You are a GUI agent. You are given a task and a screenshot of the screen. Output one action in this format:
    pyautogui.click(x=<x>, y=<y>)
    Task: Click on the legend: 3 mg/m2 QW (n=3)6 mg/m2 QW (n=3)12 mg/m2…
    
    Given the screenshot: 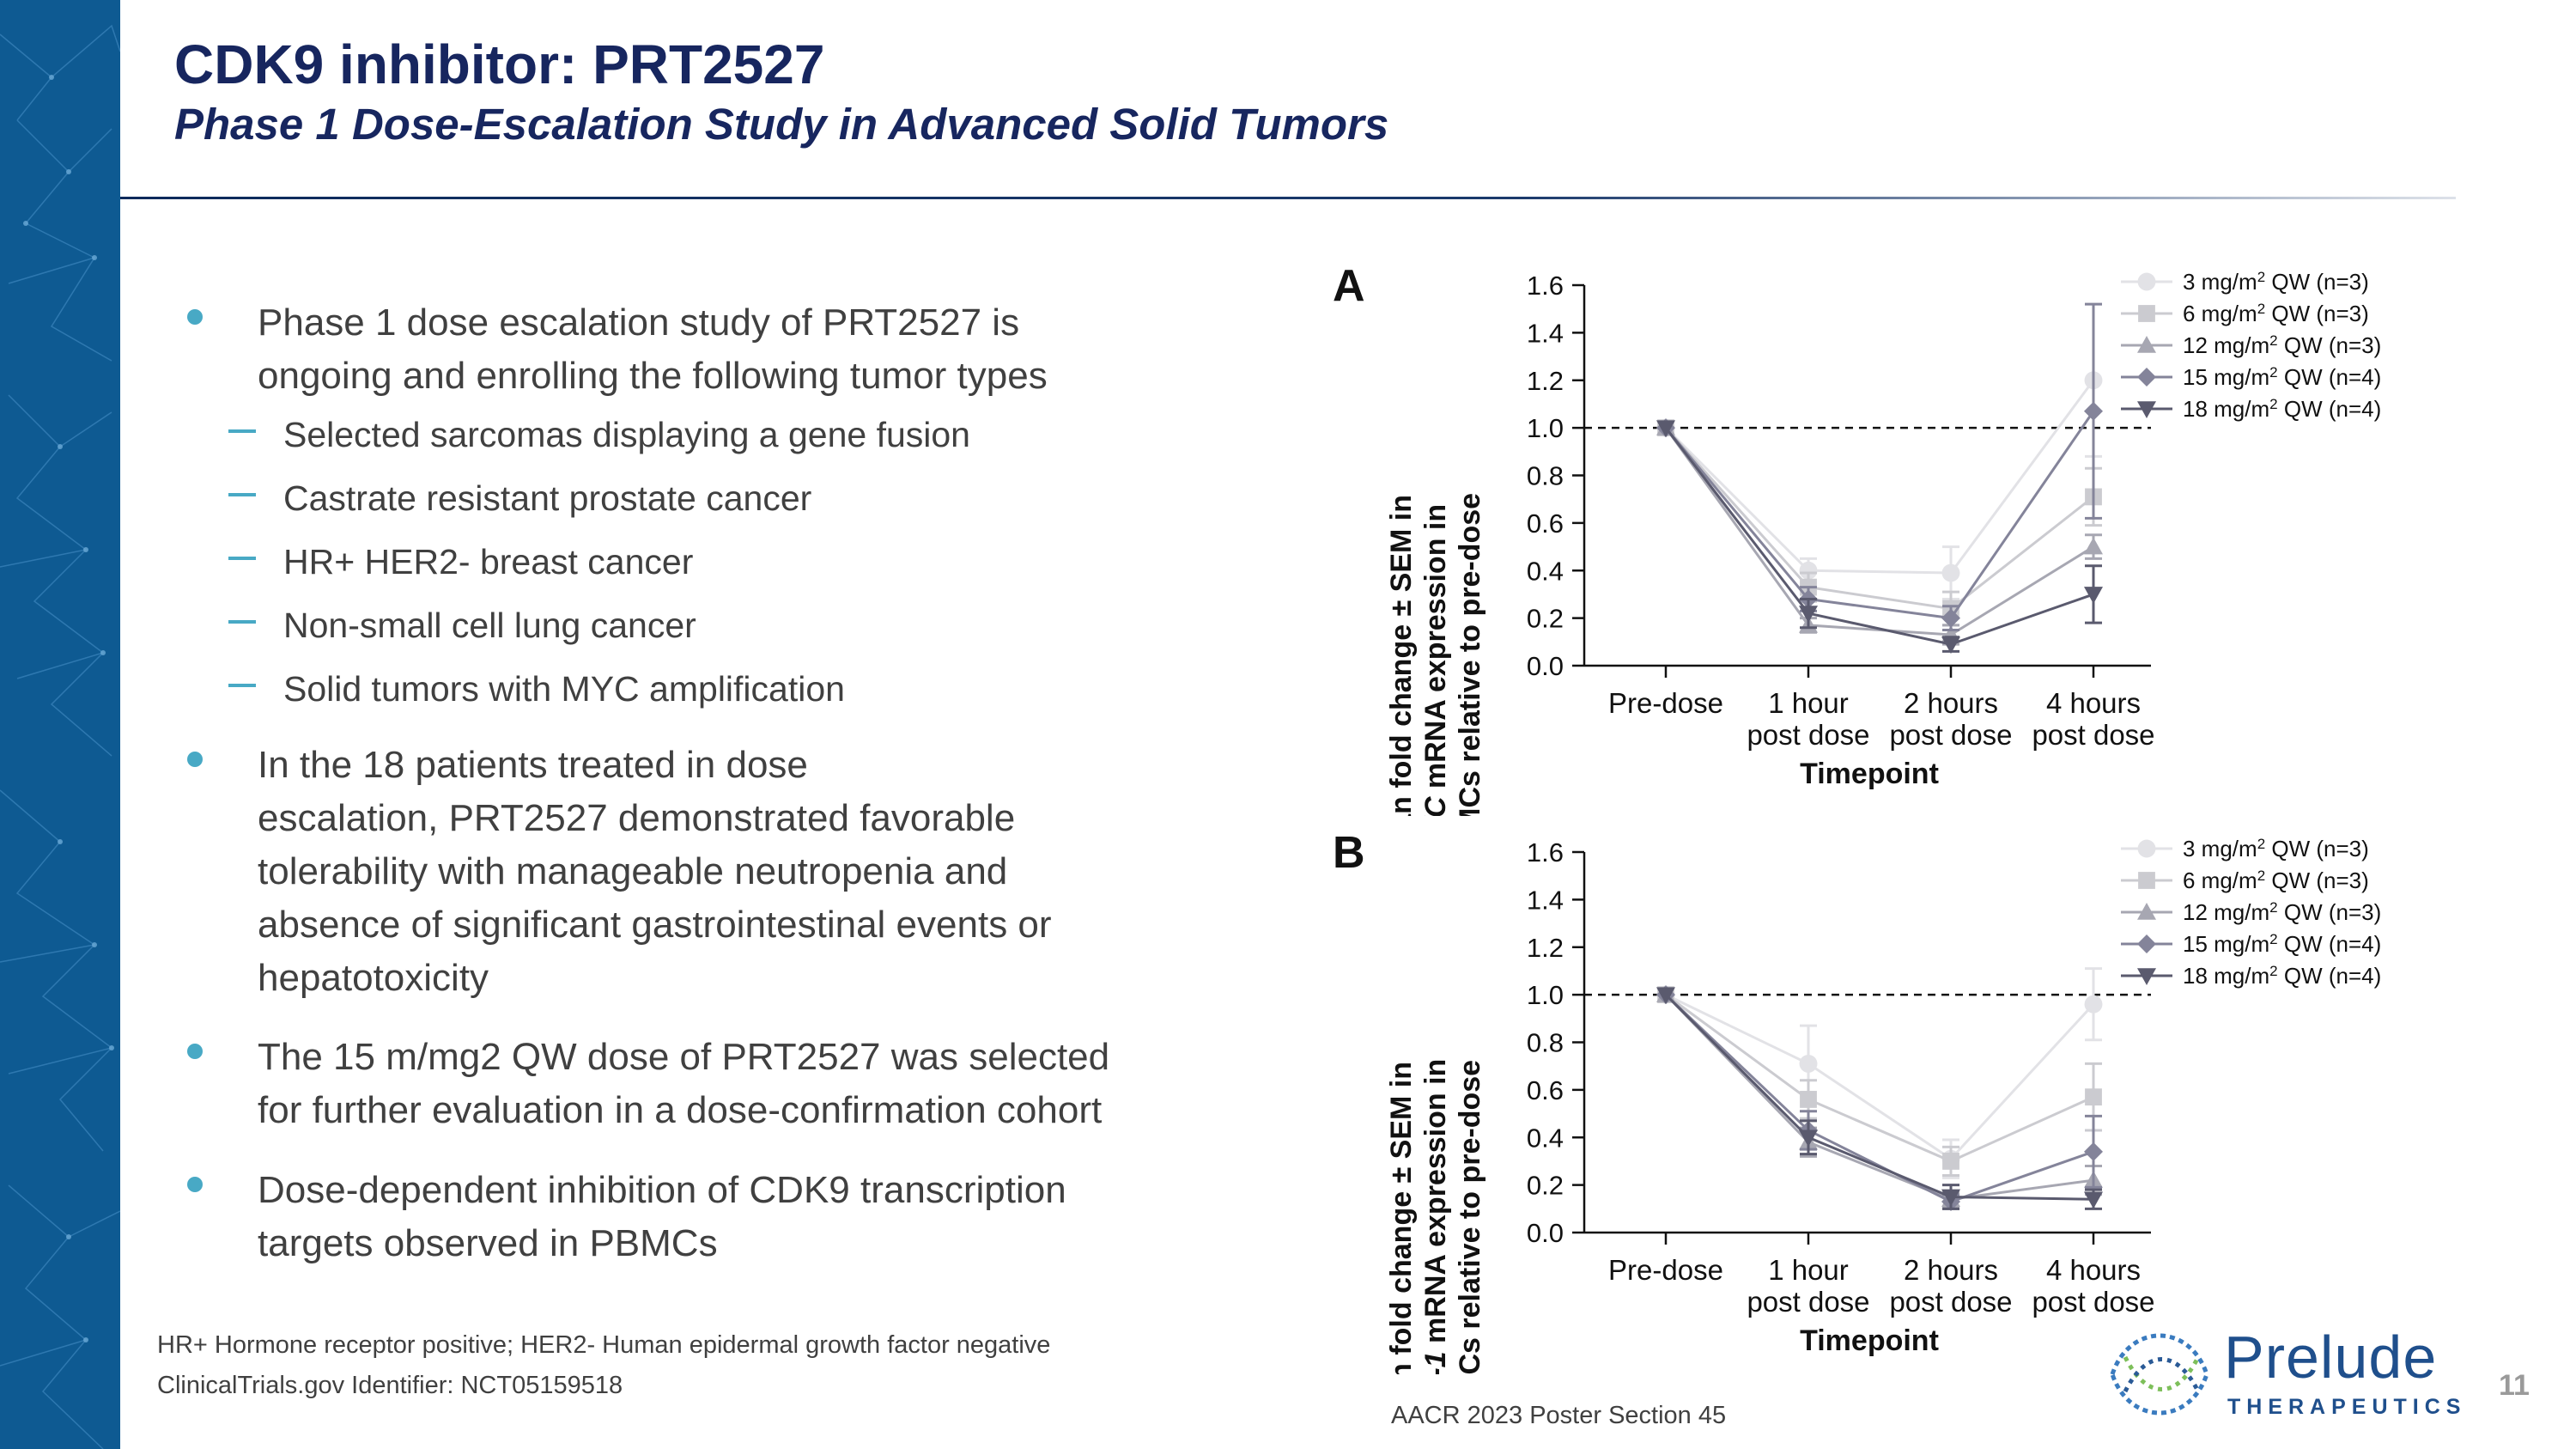 What is the action you would take?
    pyautogui.click(x=2251, y=912)
    